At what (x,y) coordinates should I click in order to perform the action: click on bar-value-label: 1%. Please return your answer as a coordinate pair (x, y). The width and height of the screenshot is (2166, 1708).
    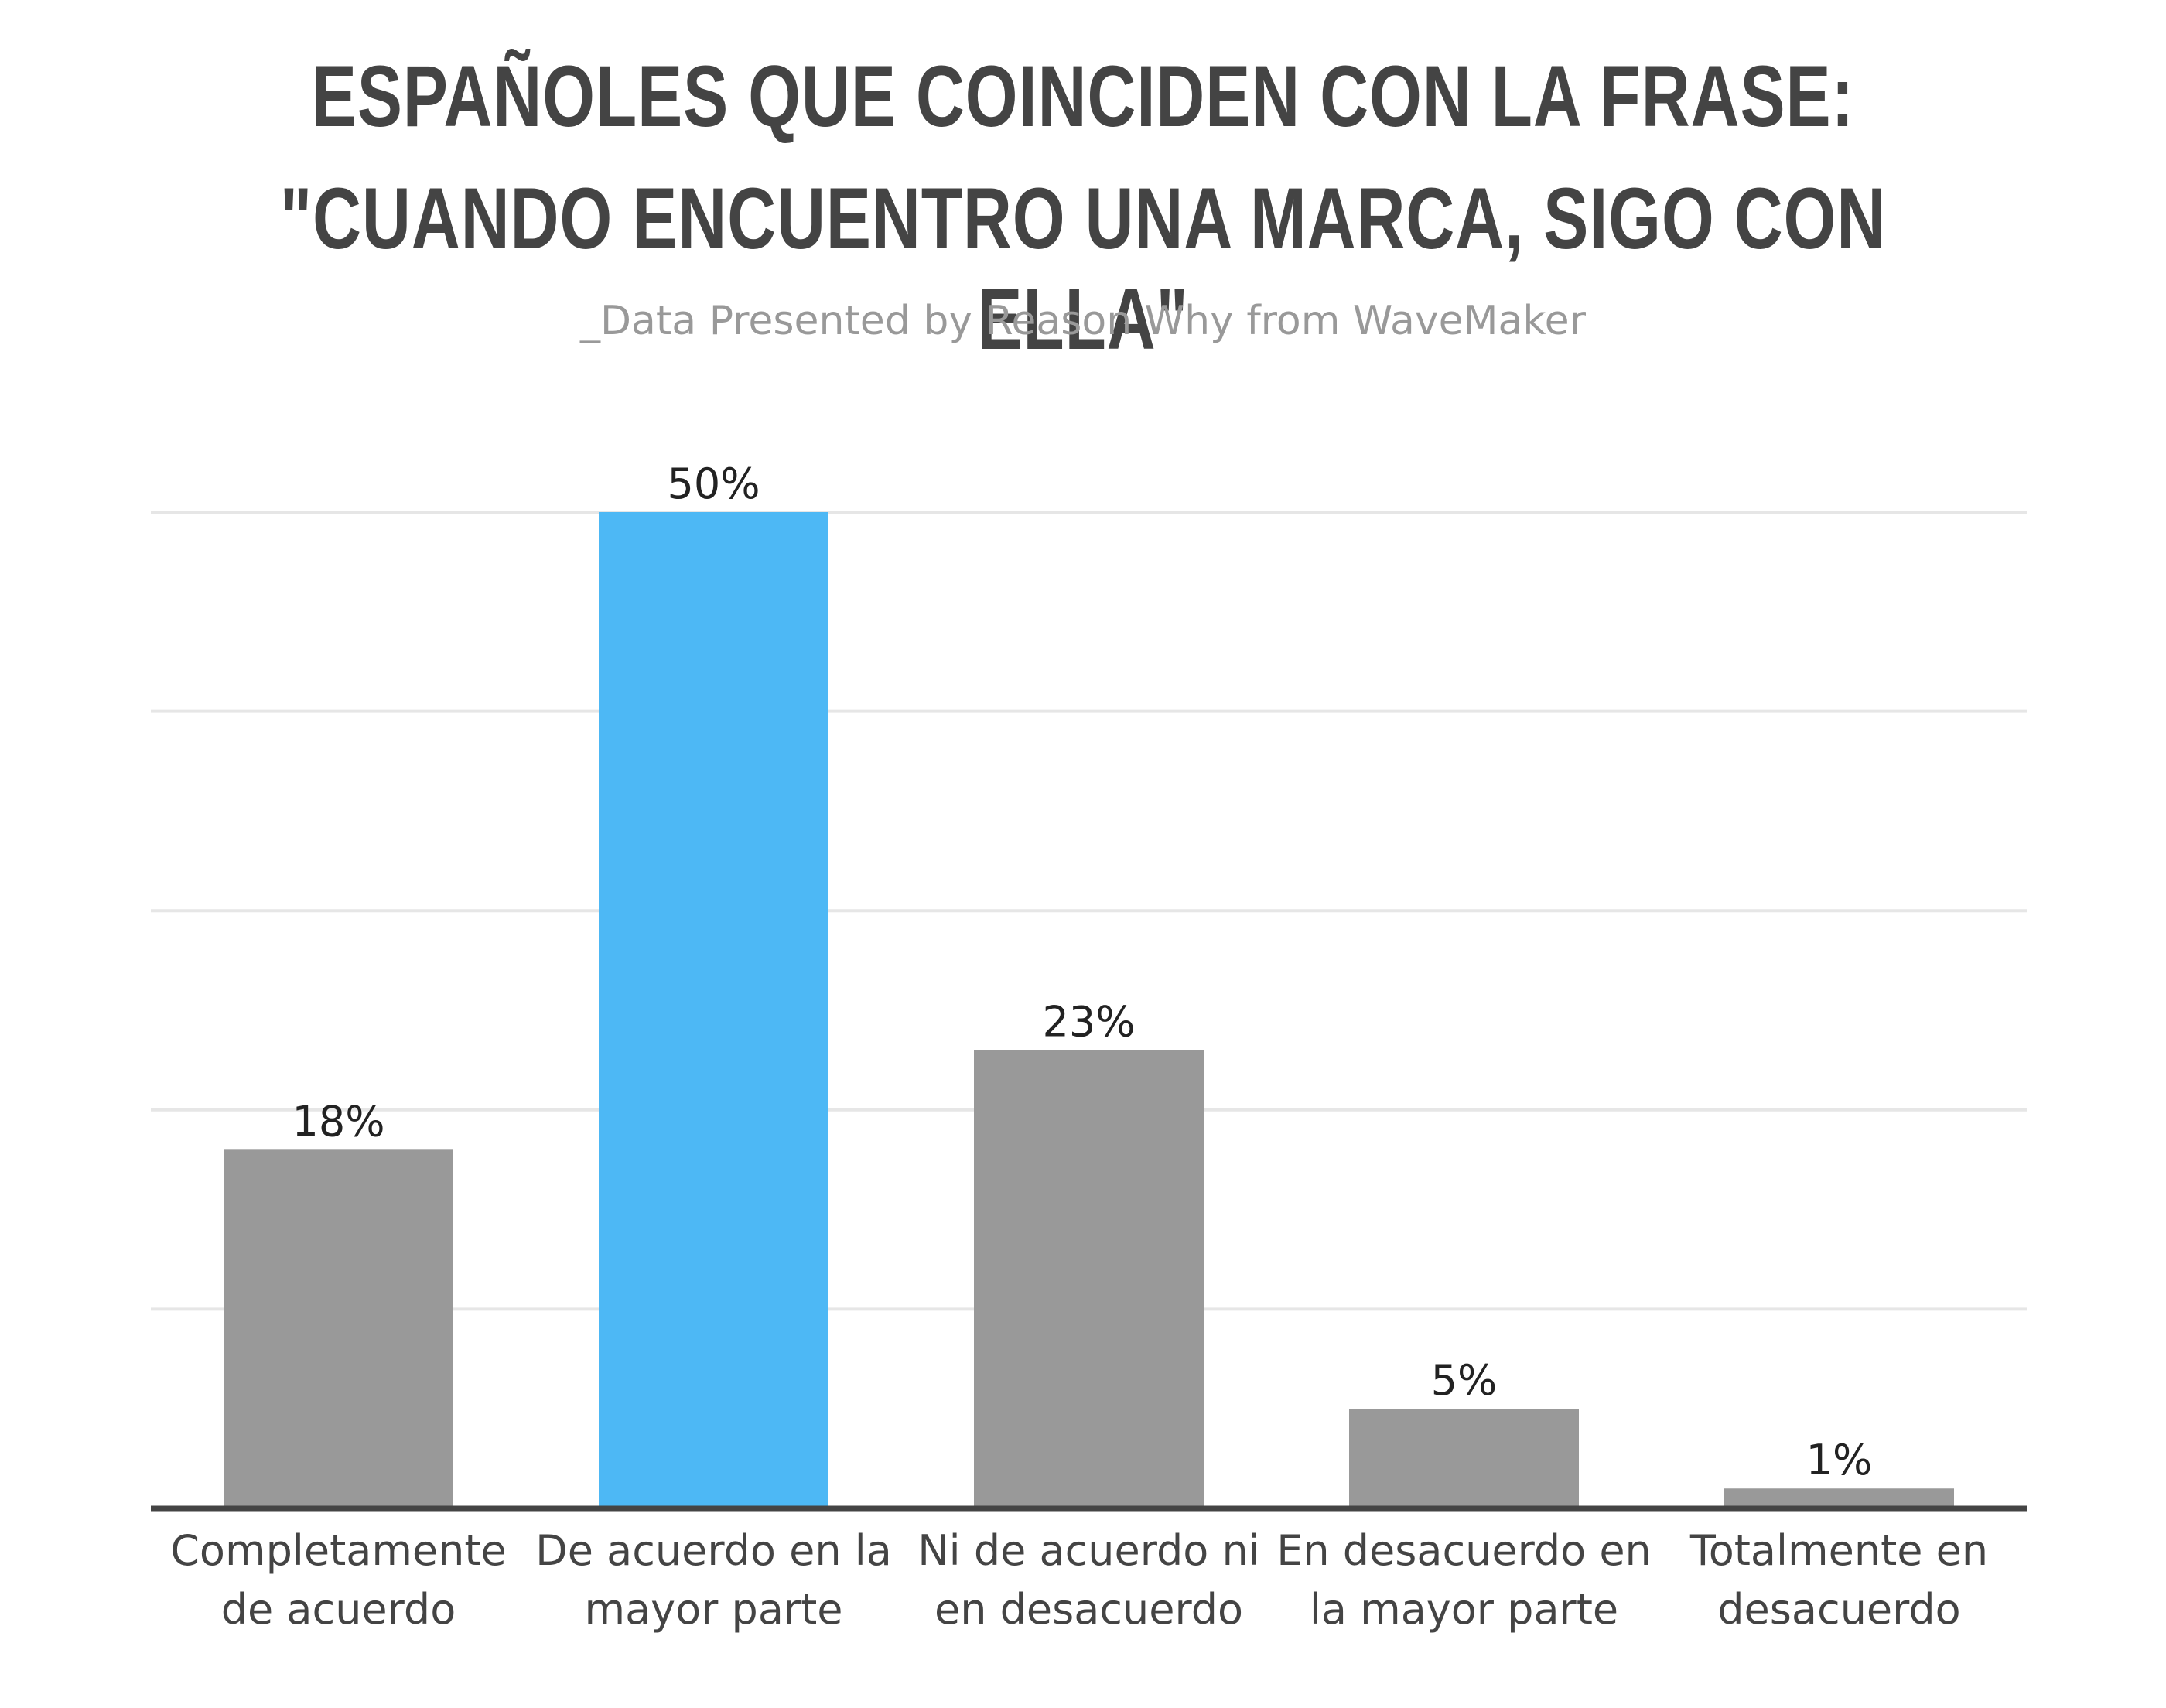
    Looking at the image, I should click on (1840, 1460).